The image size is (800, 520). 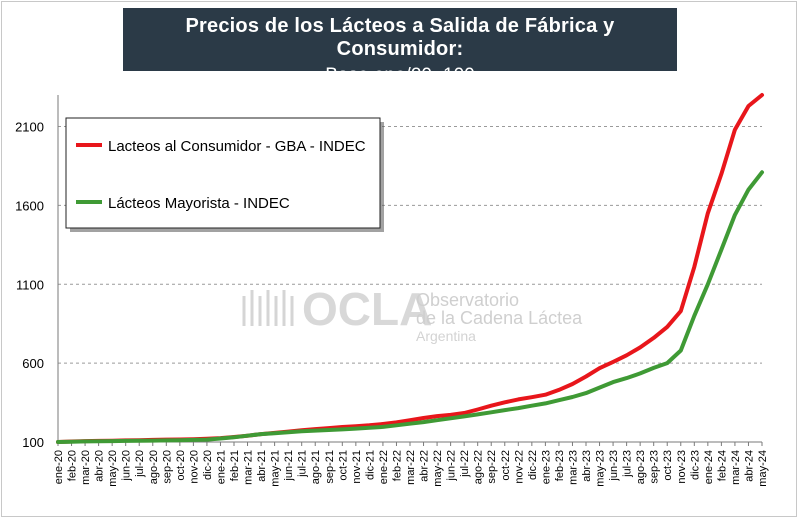 What do you see at coordinates (194, 467) in the screenshot?
I see `x-tick-label: nov-20` at bounding box center [194, 467].